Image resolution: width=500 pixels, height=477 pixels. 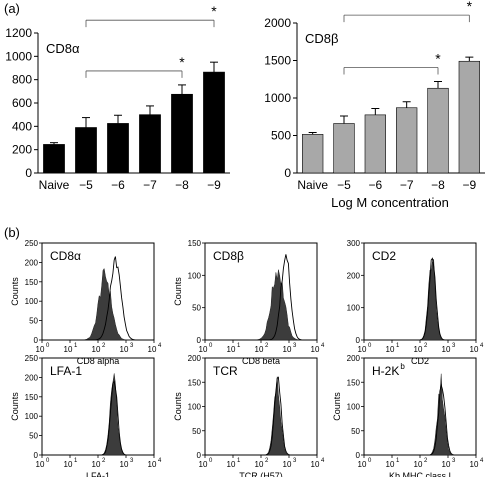 I want to click on histogram-title: CD8α, so click(x=65, y=256).